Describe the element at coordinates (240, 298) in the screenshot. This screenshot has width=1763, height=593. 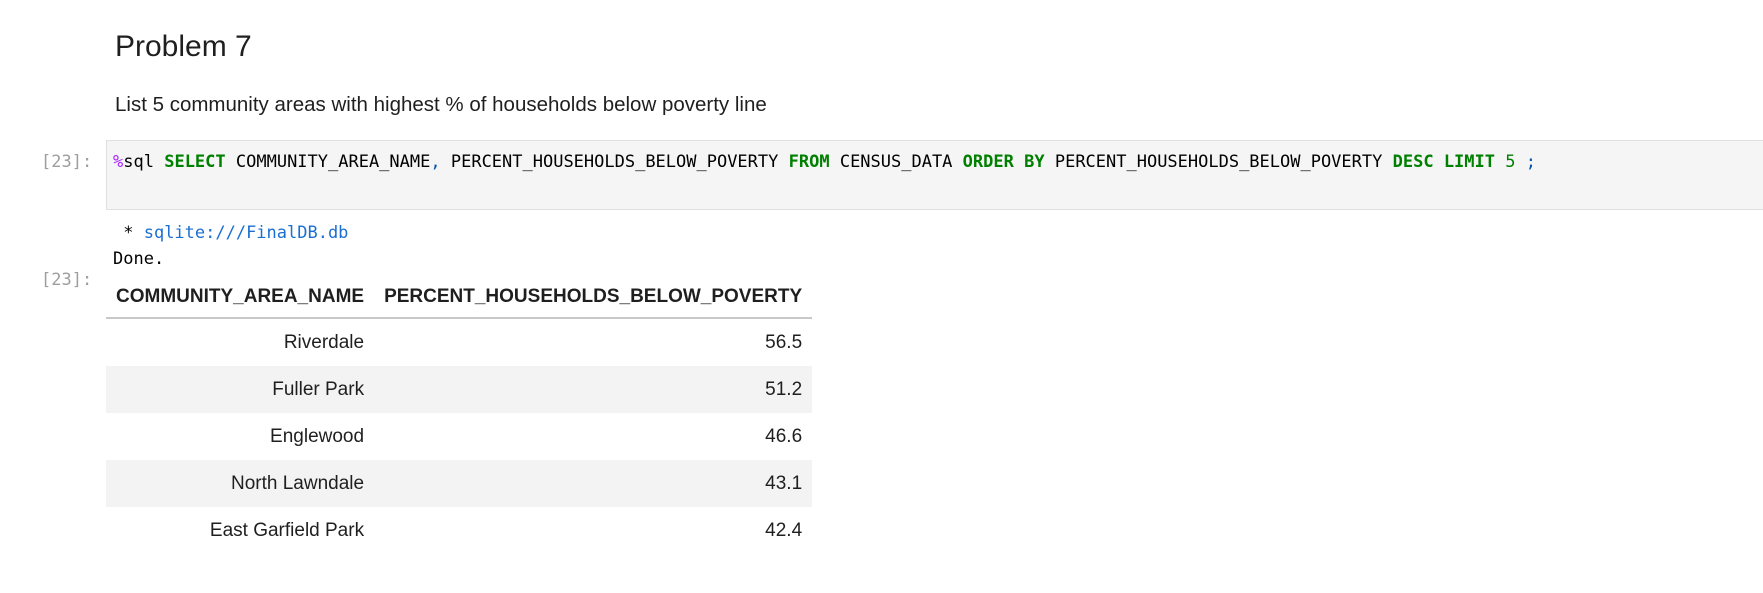
I see `column-header: COMMUNITY_AREA_NAME` at that location.